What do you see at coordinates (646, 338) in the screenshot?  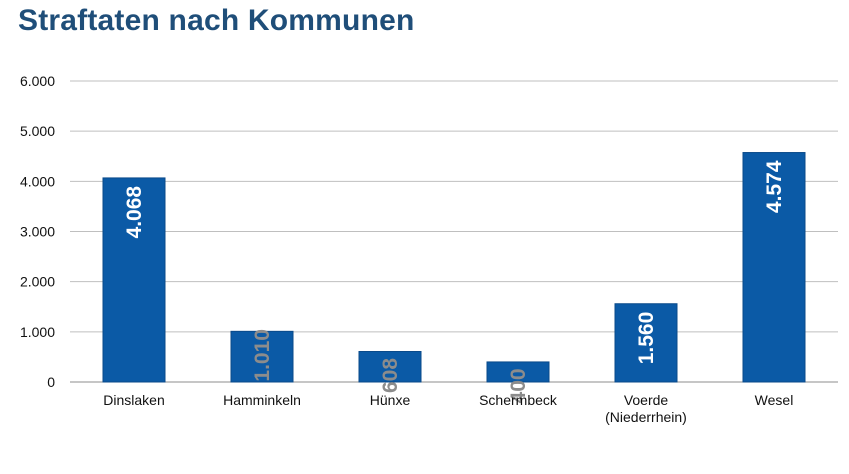 I see `data-label: 1.560` at bounding box center [646, 338].